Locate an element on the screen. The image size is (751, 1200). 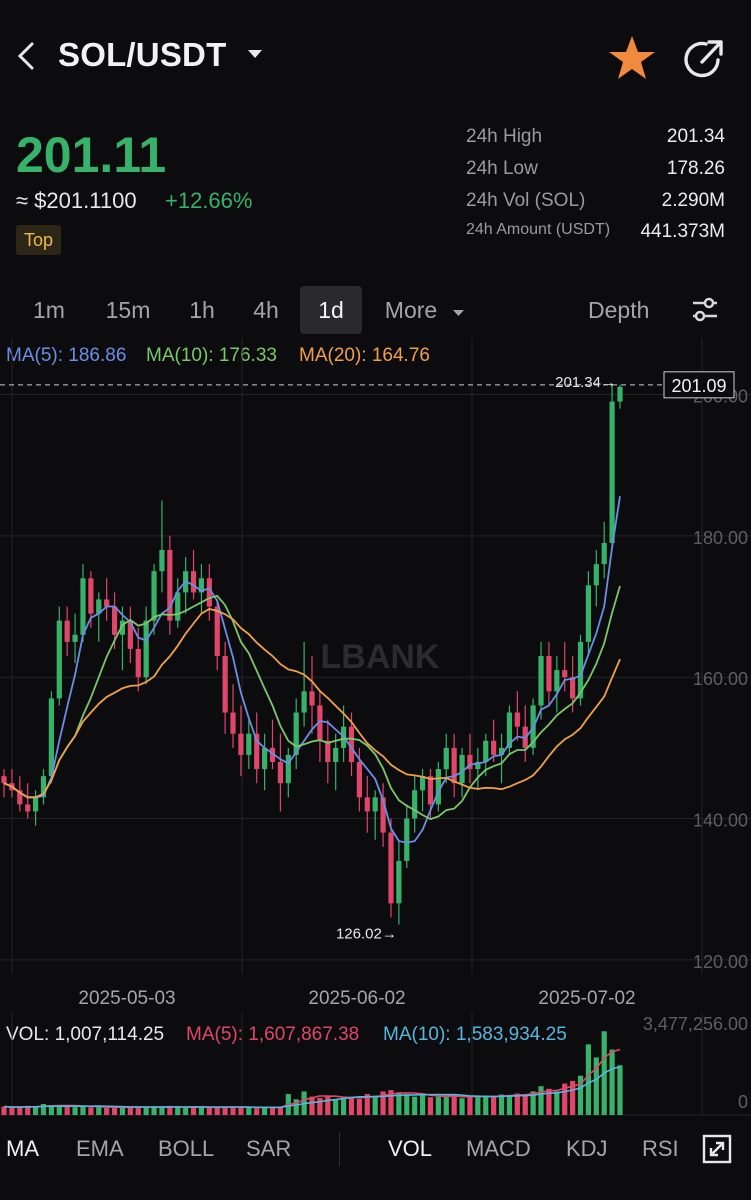
high-marker: 201.34→ is located at coordinates (585, 382).